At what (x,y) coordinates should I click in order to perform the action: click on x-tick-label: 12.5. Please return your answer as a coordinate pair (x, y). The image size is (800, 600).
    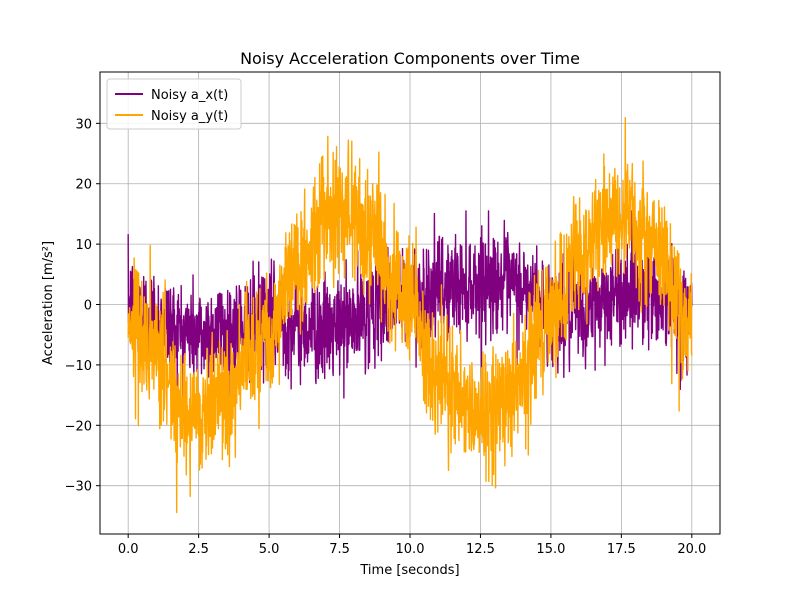
    Looking at the image, I should click on (480, 549).